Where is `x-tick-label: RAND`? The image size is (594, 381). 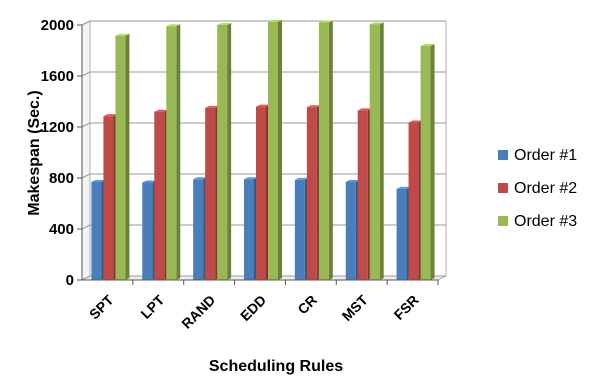
x-tick-label: RAND is located at coordinates (198, 312).